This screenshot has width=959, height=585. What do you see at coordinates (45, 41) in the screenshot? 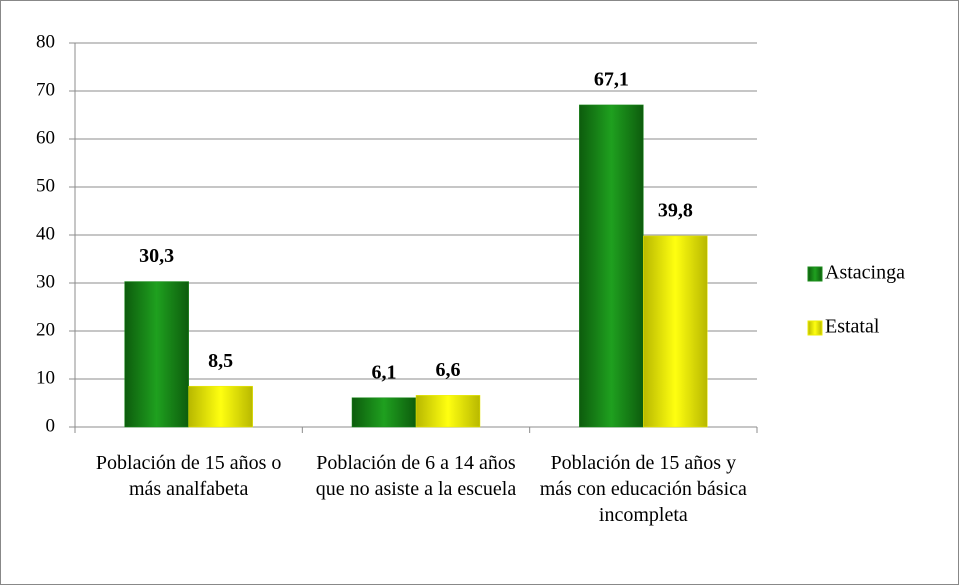
I see `y-tick-label: 80` at bounding box center [45, 41].